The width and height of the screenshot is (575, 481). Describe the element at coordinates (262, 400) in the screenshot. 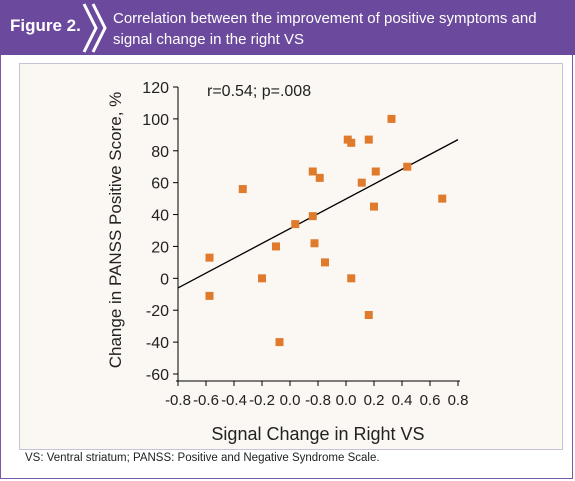

I see `x-tick-label: -0.2` at that location.